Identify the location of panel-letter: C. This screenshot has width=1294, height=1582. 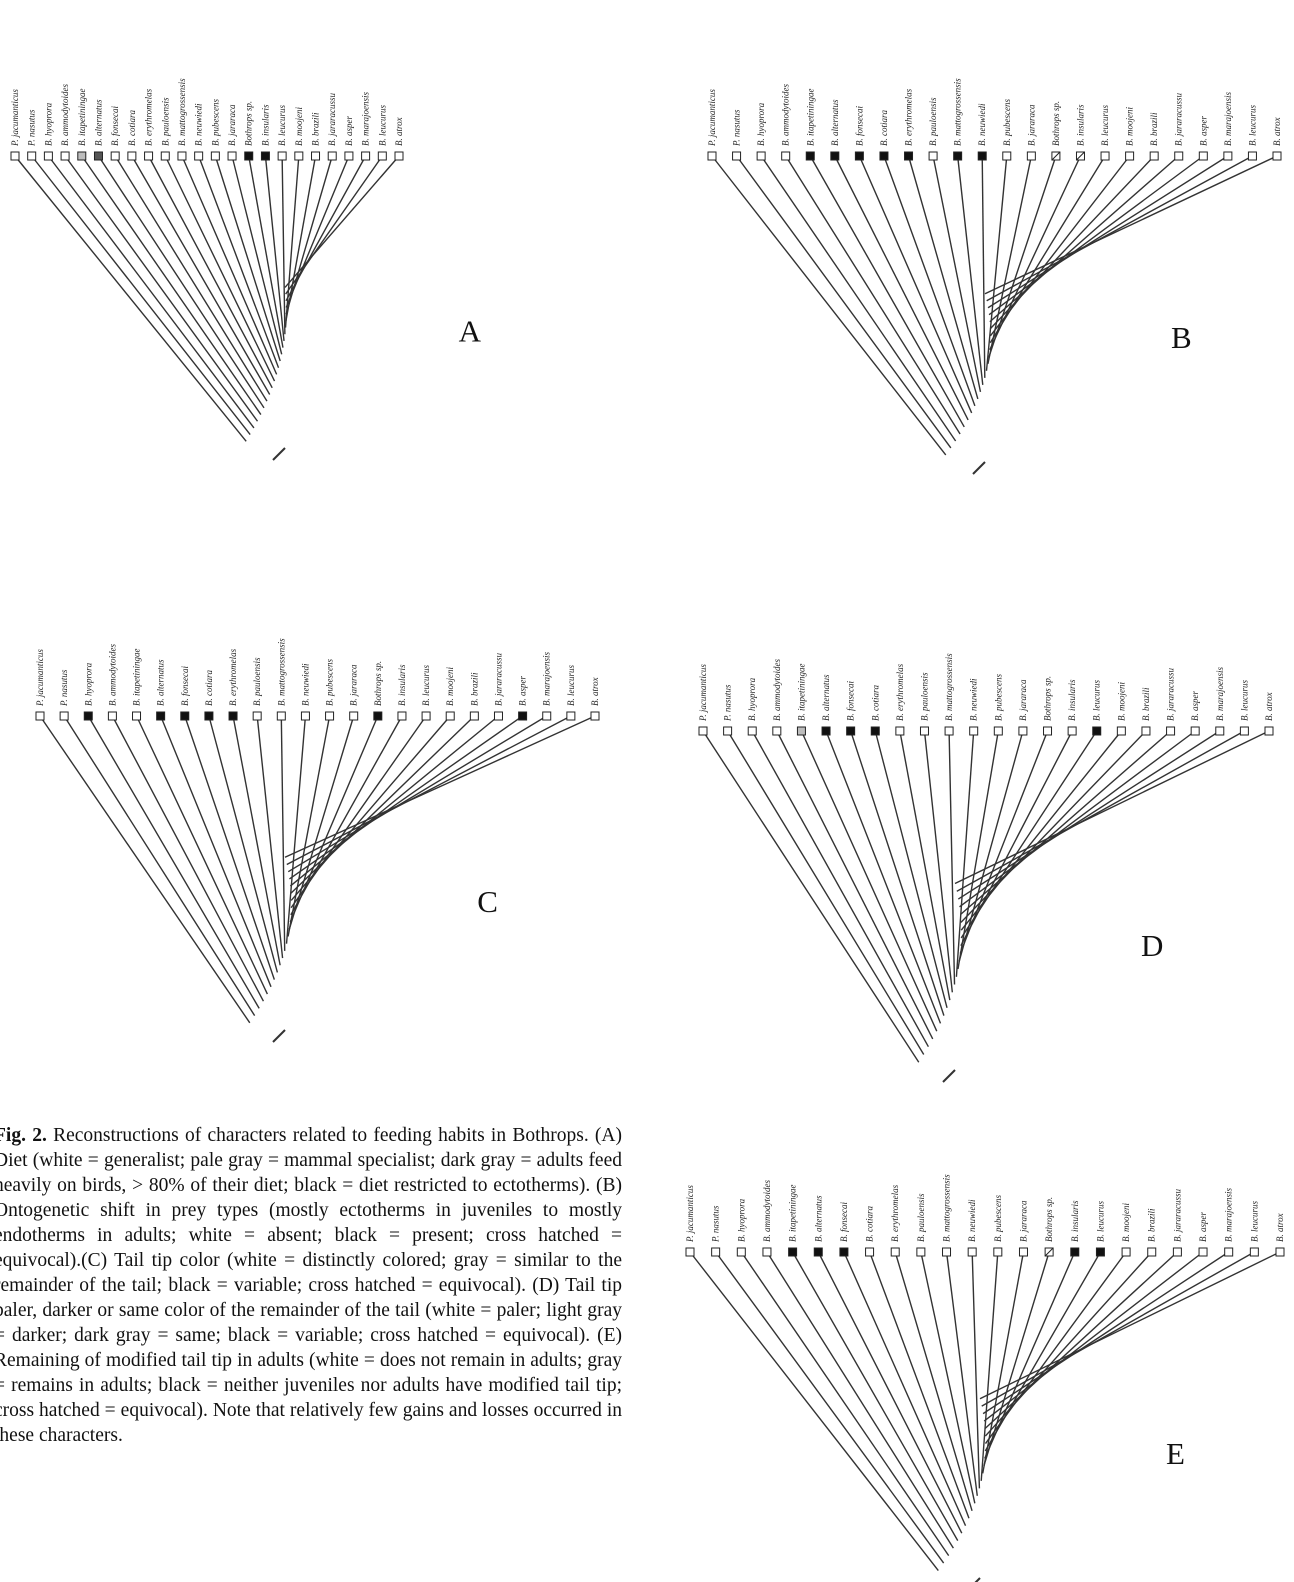
(487, 901).